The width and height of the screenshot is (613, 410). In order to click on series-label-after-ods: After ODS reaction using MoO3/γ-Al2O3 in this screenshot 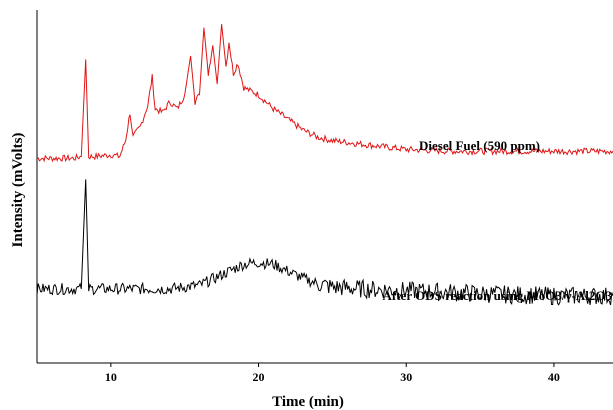, I will do `click(498, 295)`.